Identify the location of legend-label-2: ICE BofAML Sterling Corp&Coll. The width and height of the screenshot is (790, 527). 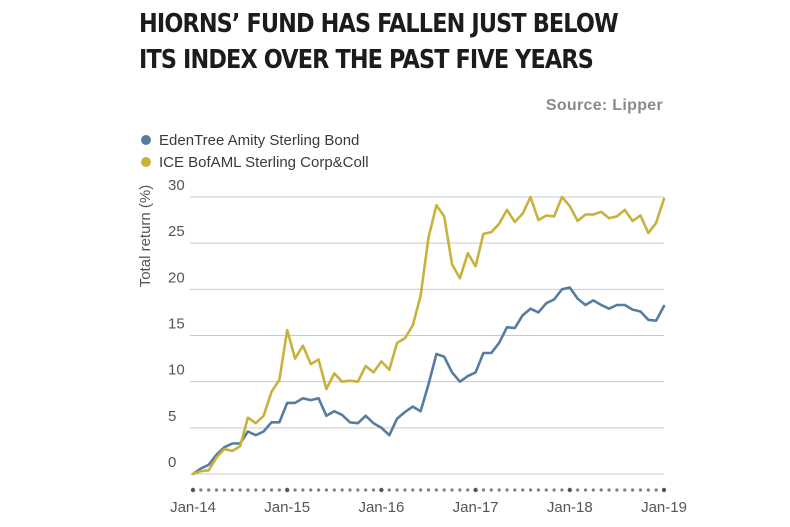
(264, 162).